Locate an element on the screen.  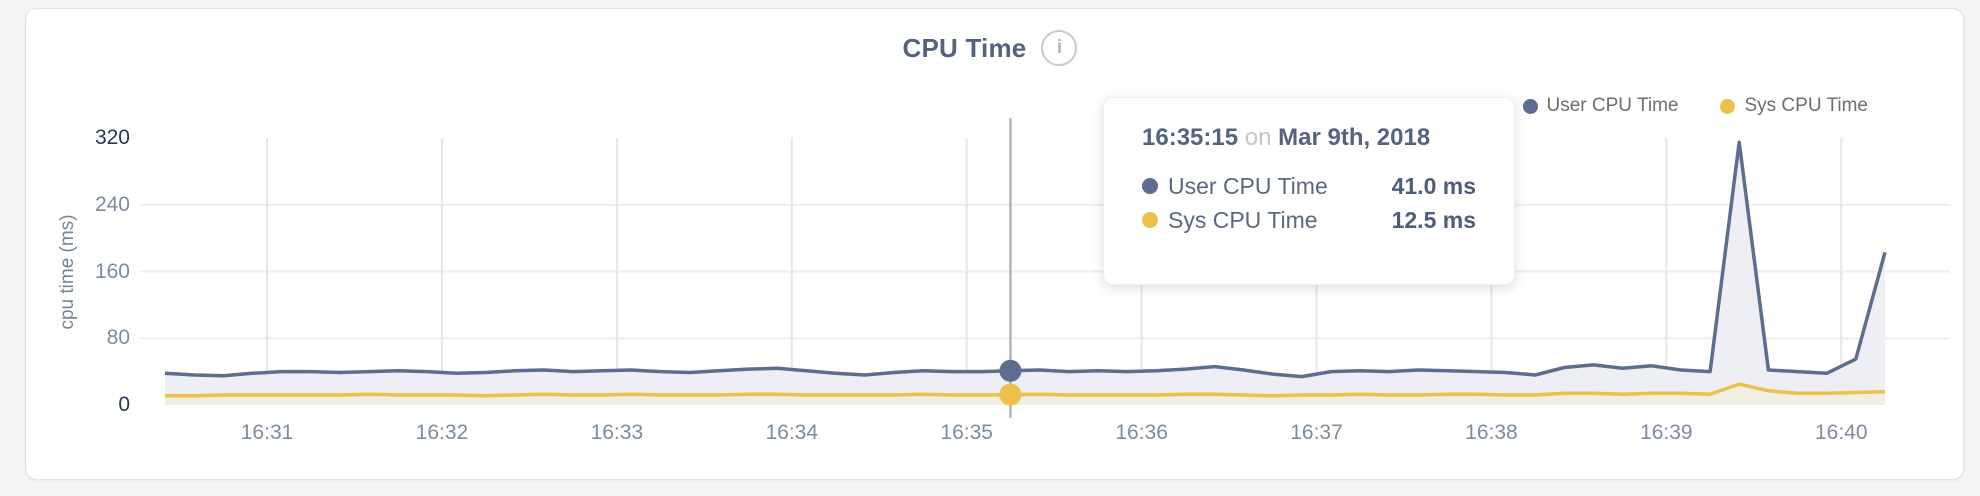
legend-label: Sys CPU Time is located at coordinates (1806, 105).